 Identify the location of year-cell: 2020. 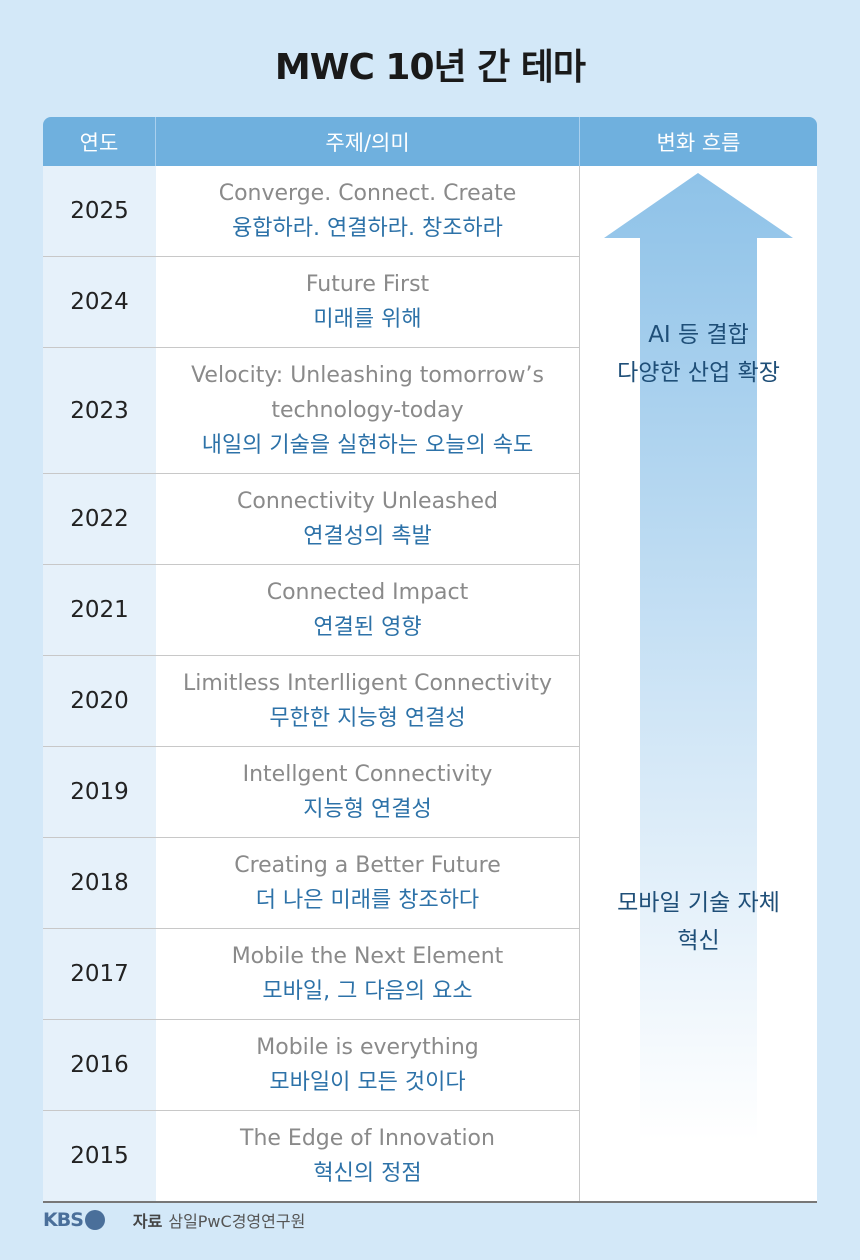
(99, 700).